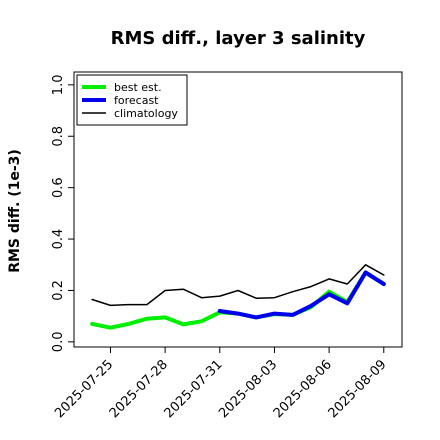  What do you see at coordinates (58, 136) in the screenshot?
I see `y-tick-label: 0.8` at bounding box center [58, 136].